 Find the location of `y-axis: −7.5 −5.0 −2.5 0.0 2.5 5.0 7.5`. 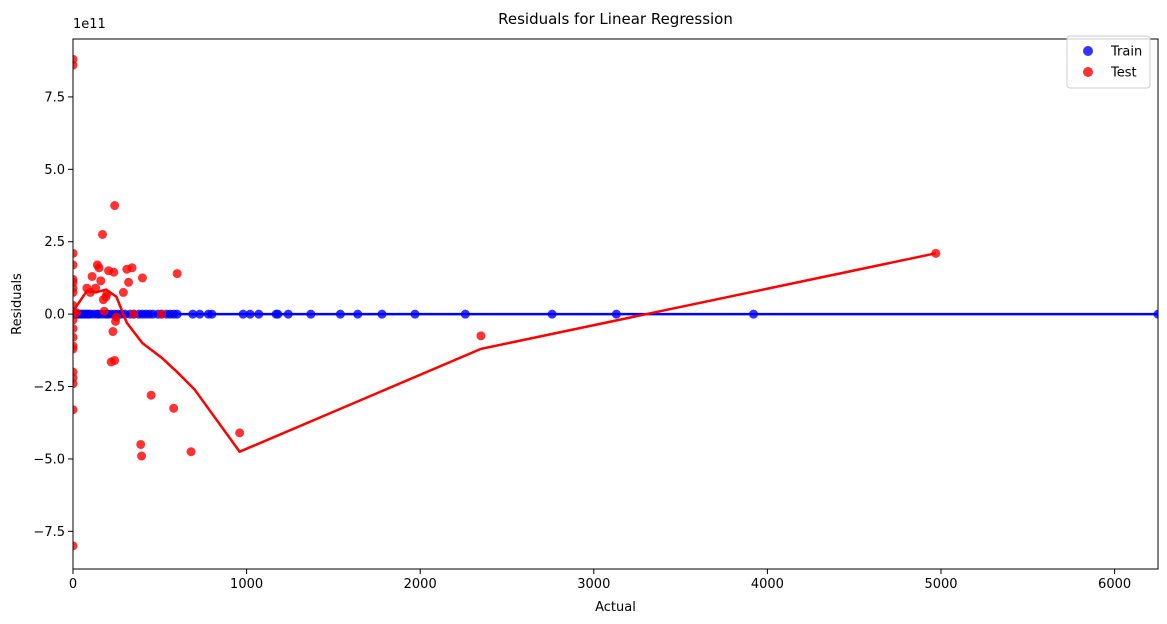

y-axis: −7.5 −5.0 −2.5 0.0 2.5 5.0 7.5 is located at coordinates (53, 315).